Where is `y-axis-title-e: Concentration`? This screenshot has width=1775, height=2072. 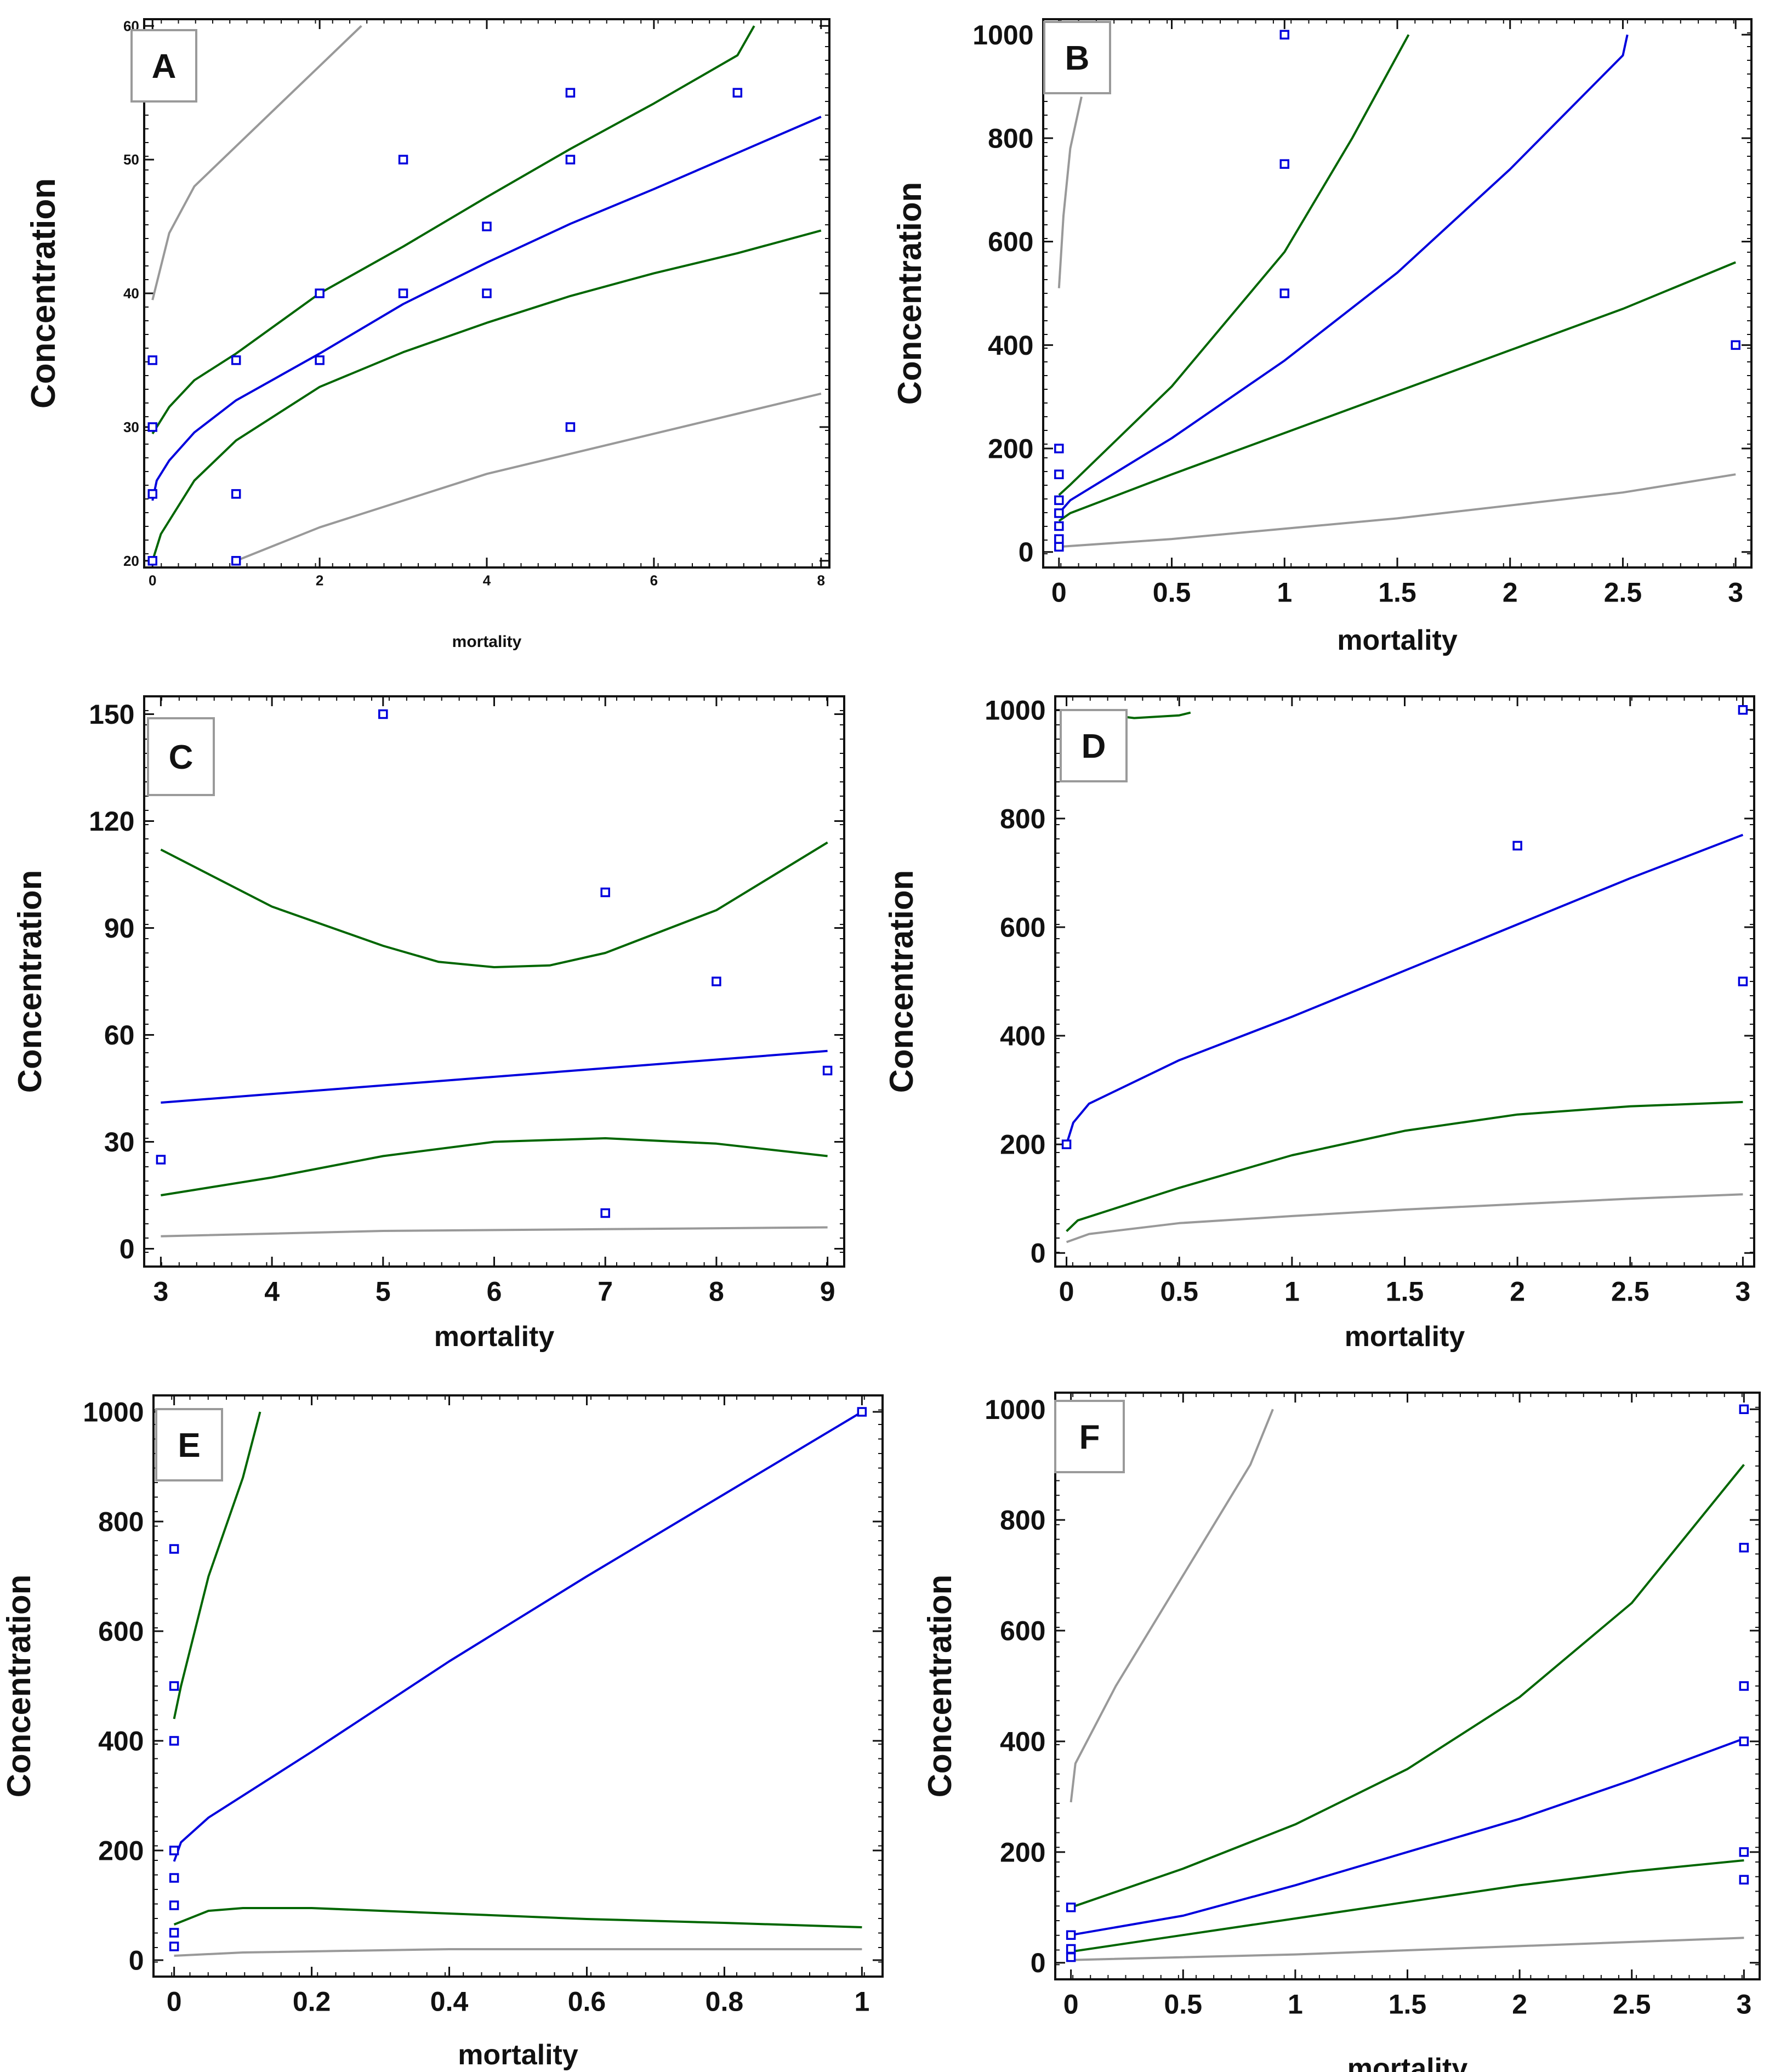 y-axis-title-e: Concentration is located at coordinates (19, 1686).